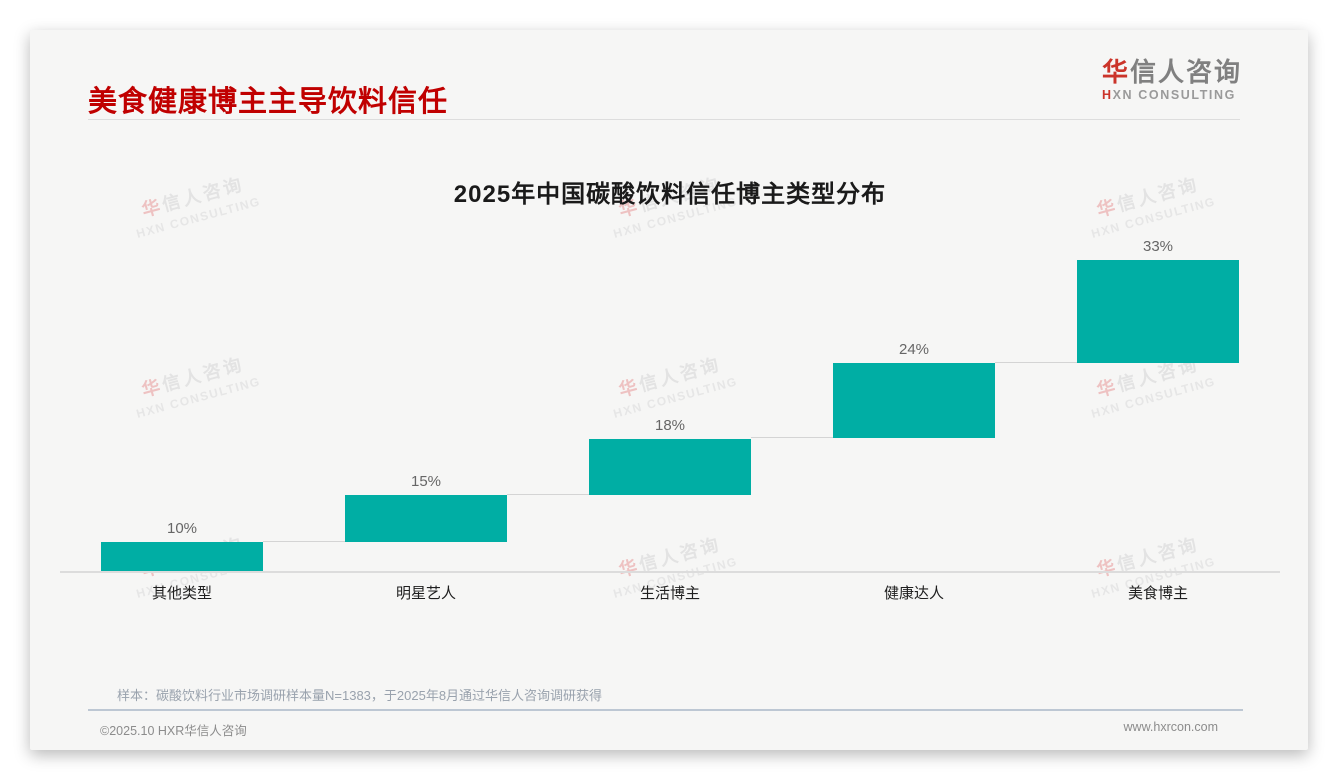  I want to click on bar-其他类型, so click(182, 557).